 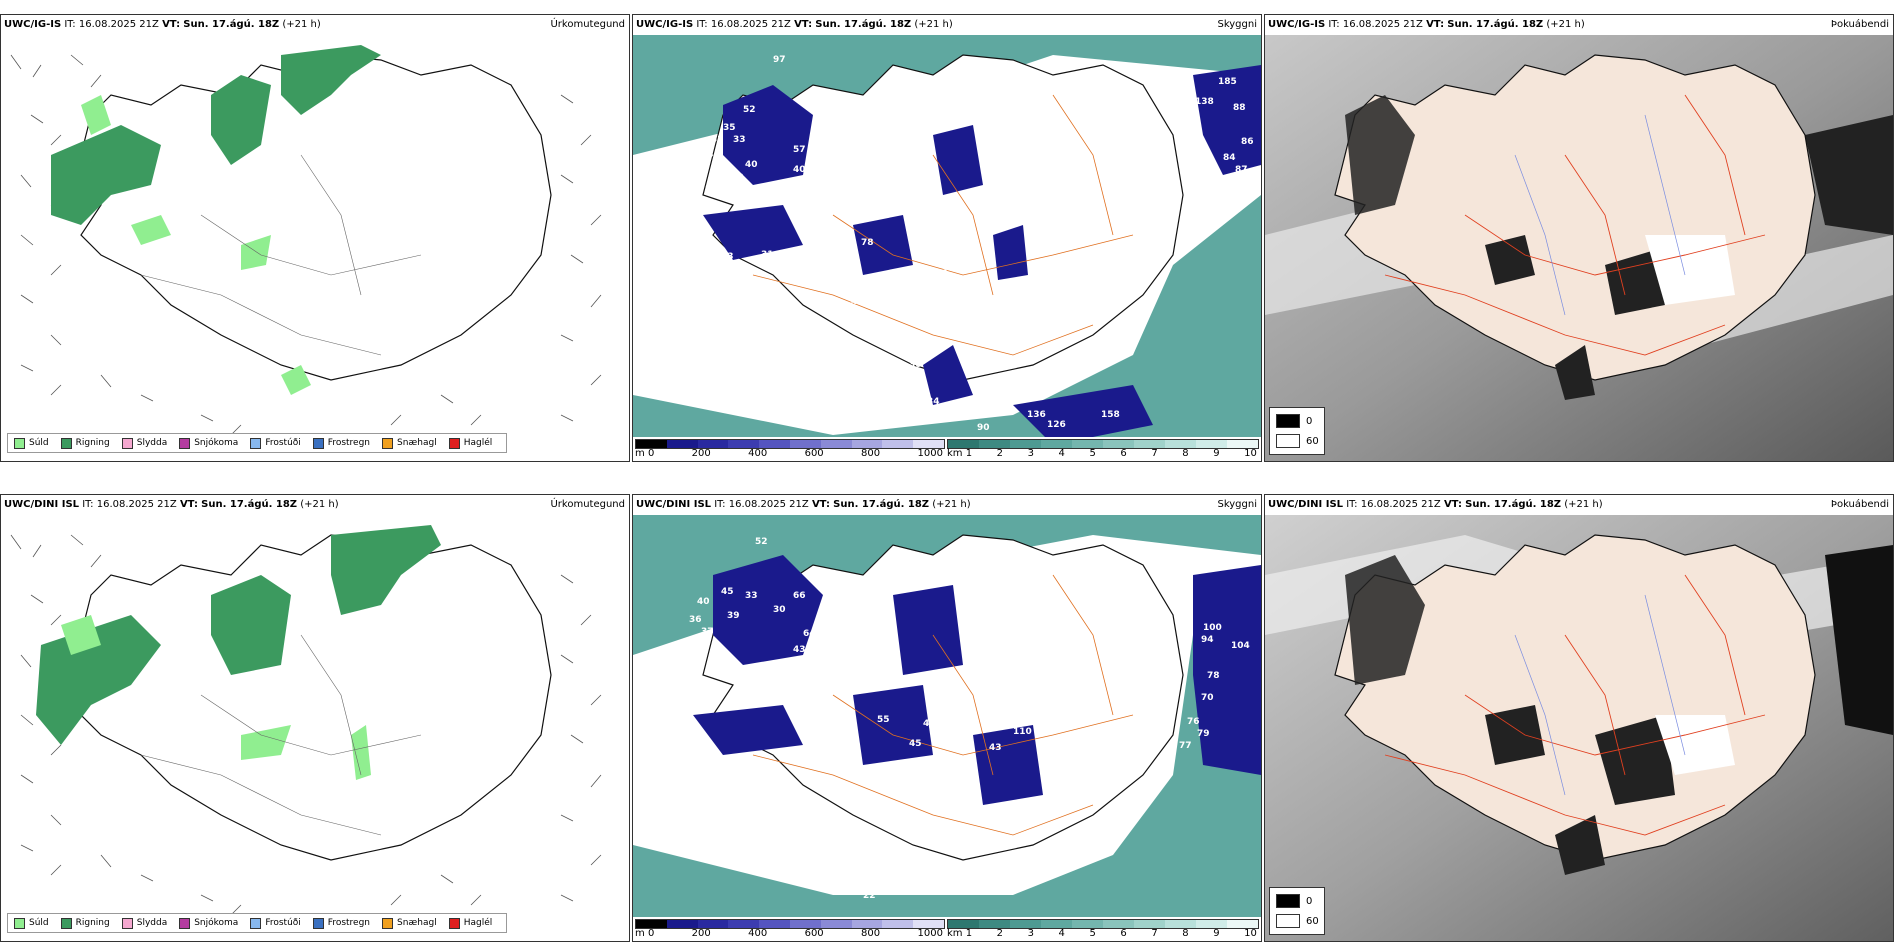 What do you see at coordinates (1505, 247) in the screenshot?
I see `fog-dark-areas` at bounding box center [1505, 247].